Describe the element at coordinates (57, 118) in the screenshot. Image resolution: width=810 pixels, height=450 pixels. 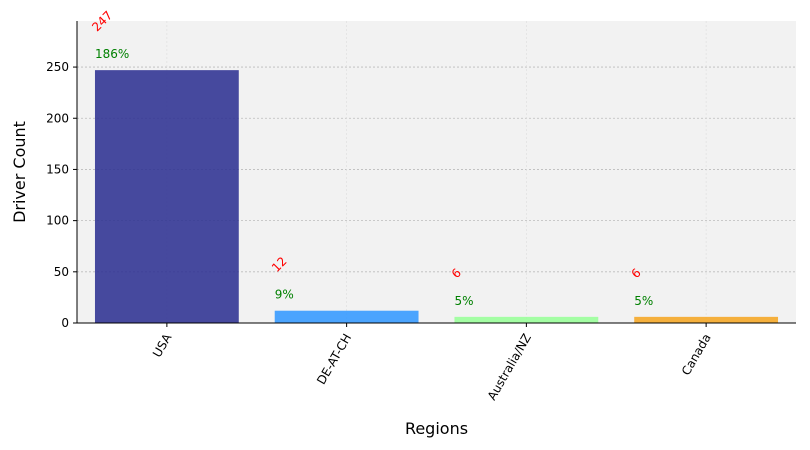
I see `y-tick-label: 200` at that location.